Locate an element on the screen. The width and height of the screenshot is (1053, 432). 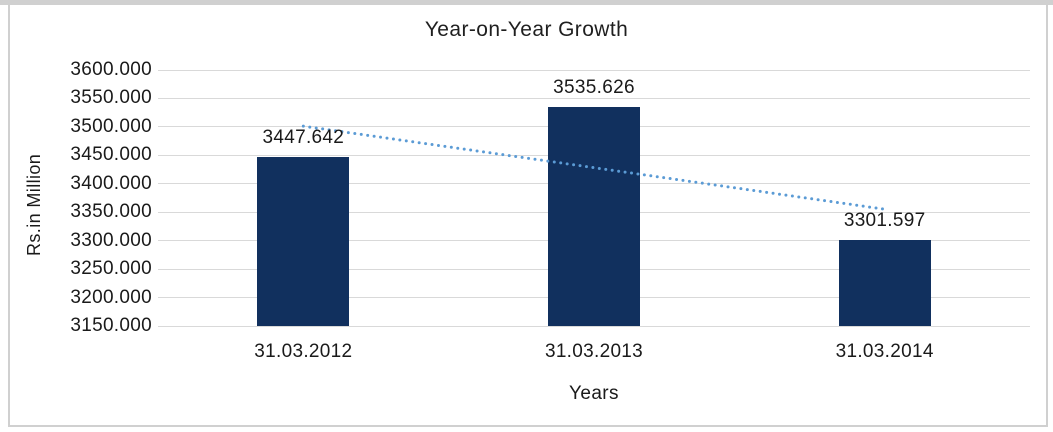
x-tick-label: 31.03.2014 is located at coordinates (884, 351).